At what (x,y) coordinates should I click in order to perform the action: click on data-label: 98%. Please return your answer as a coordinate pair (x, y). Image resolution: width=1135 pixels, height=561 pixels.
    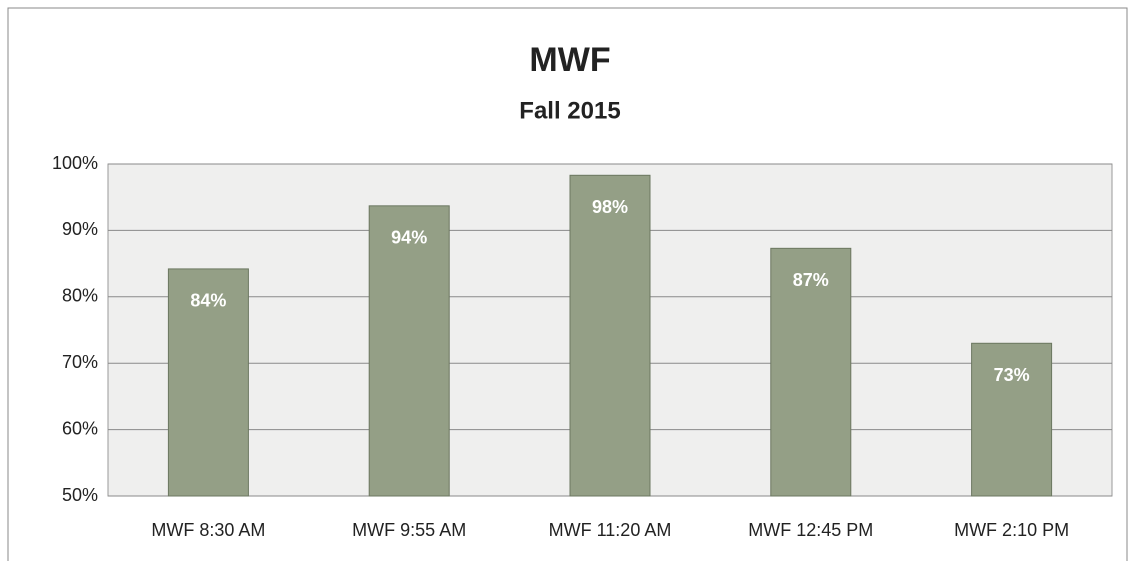
    Looking at the image, I should click on (610, 207).